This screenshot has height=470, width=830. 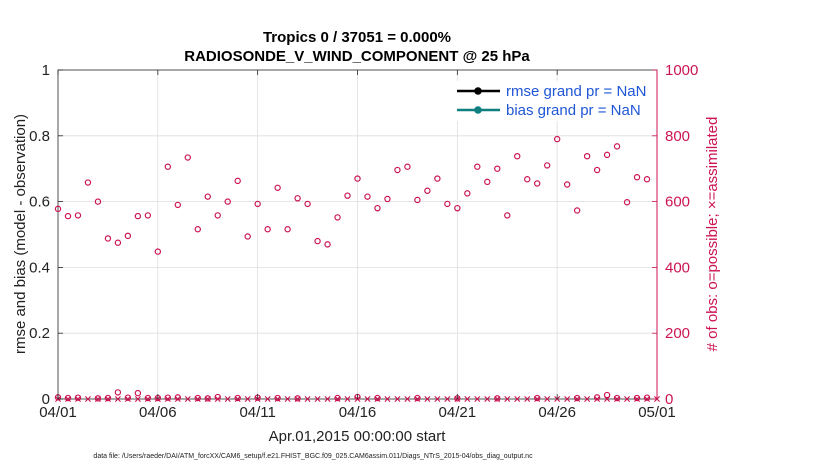 What do you see at coordinates (458, 412) in the screenshot?
I see `x-tick-label: 04/21` at bounding box center [458, 412].